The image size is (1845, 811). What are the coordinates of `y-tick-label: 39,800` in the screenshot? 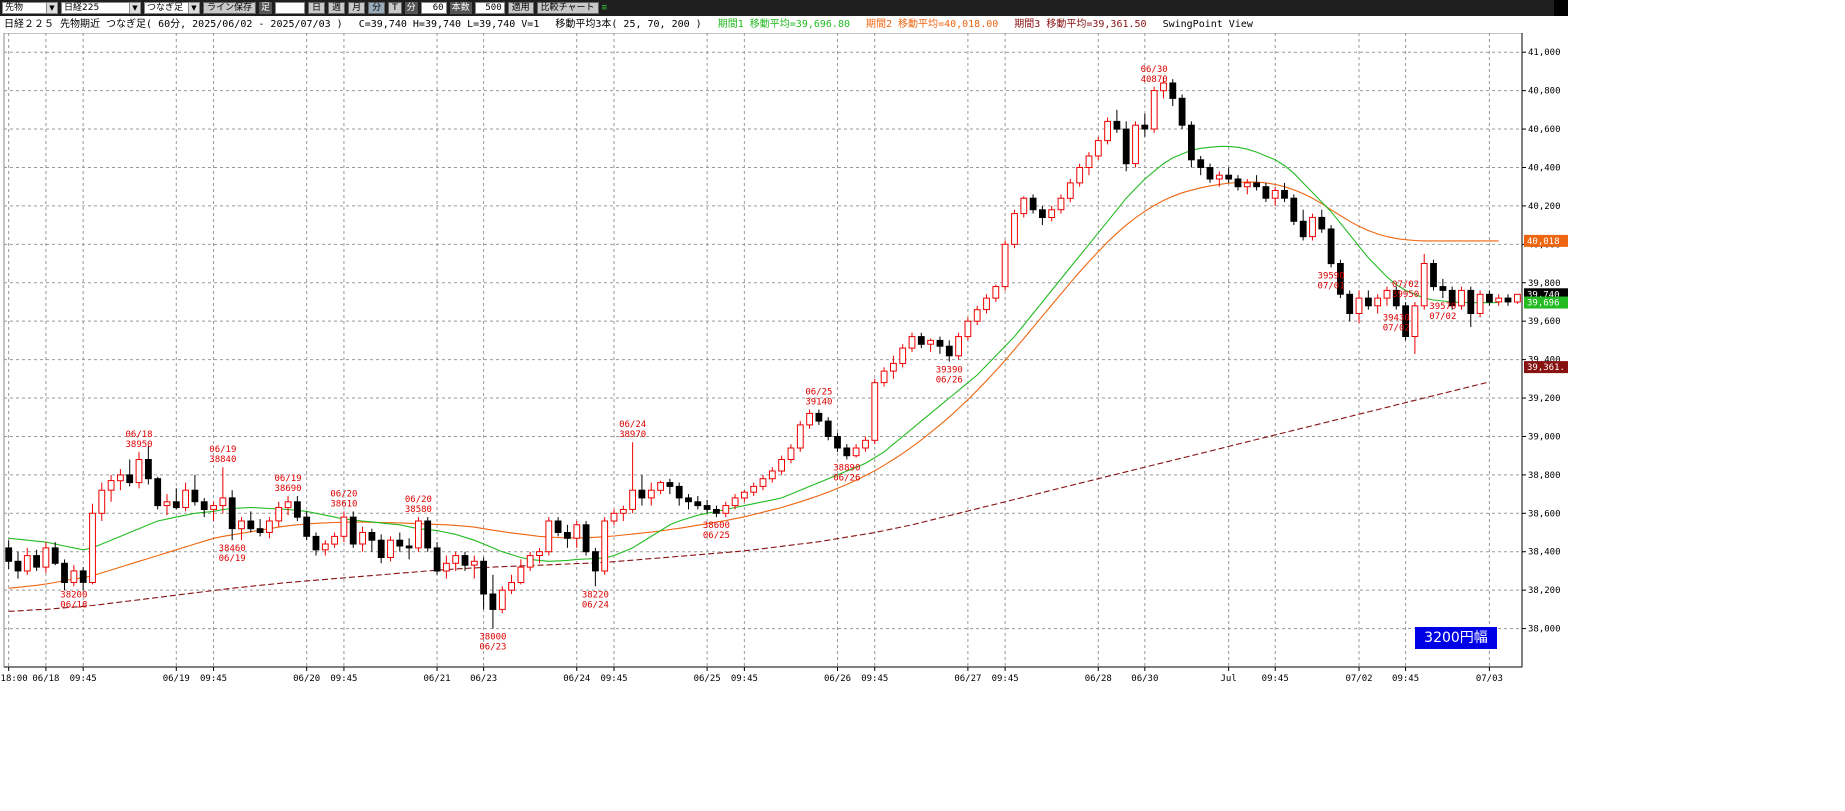 It's located at (1544, 284).